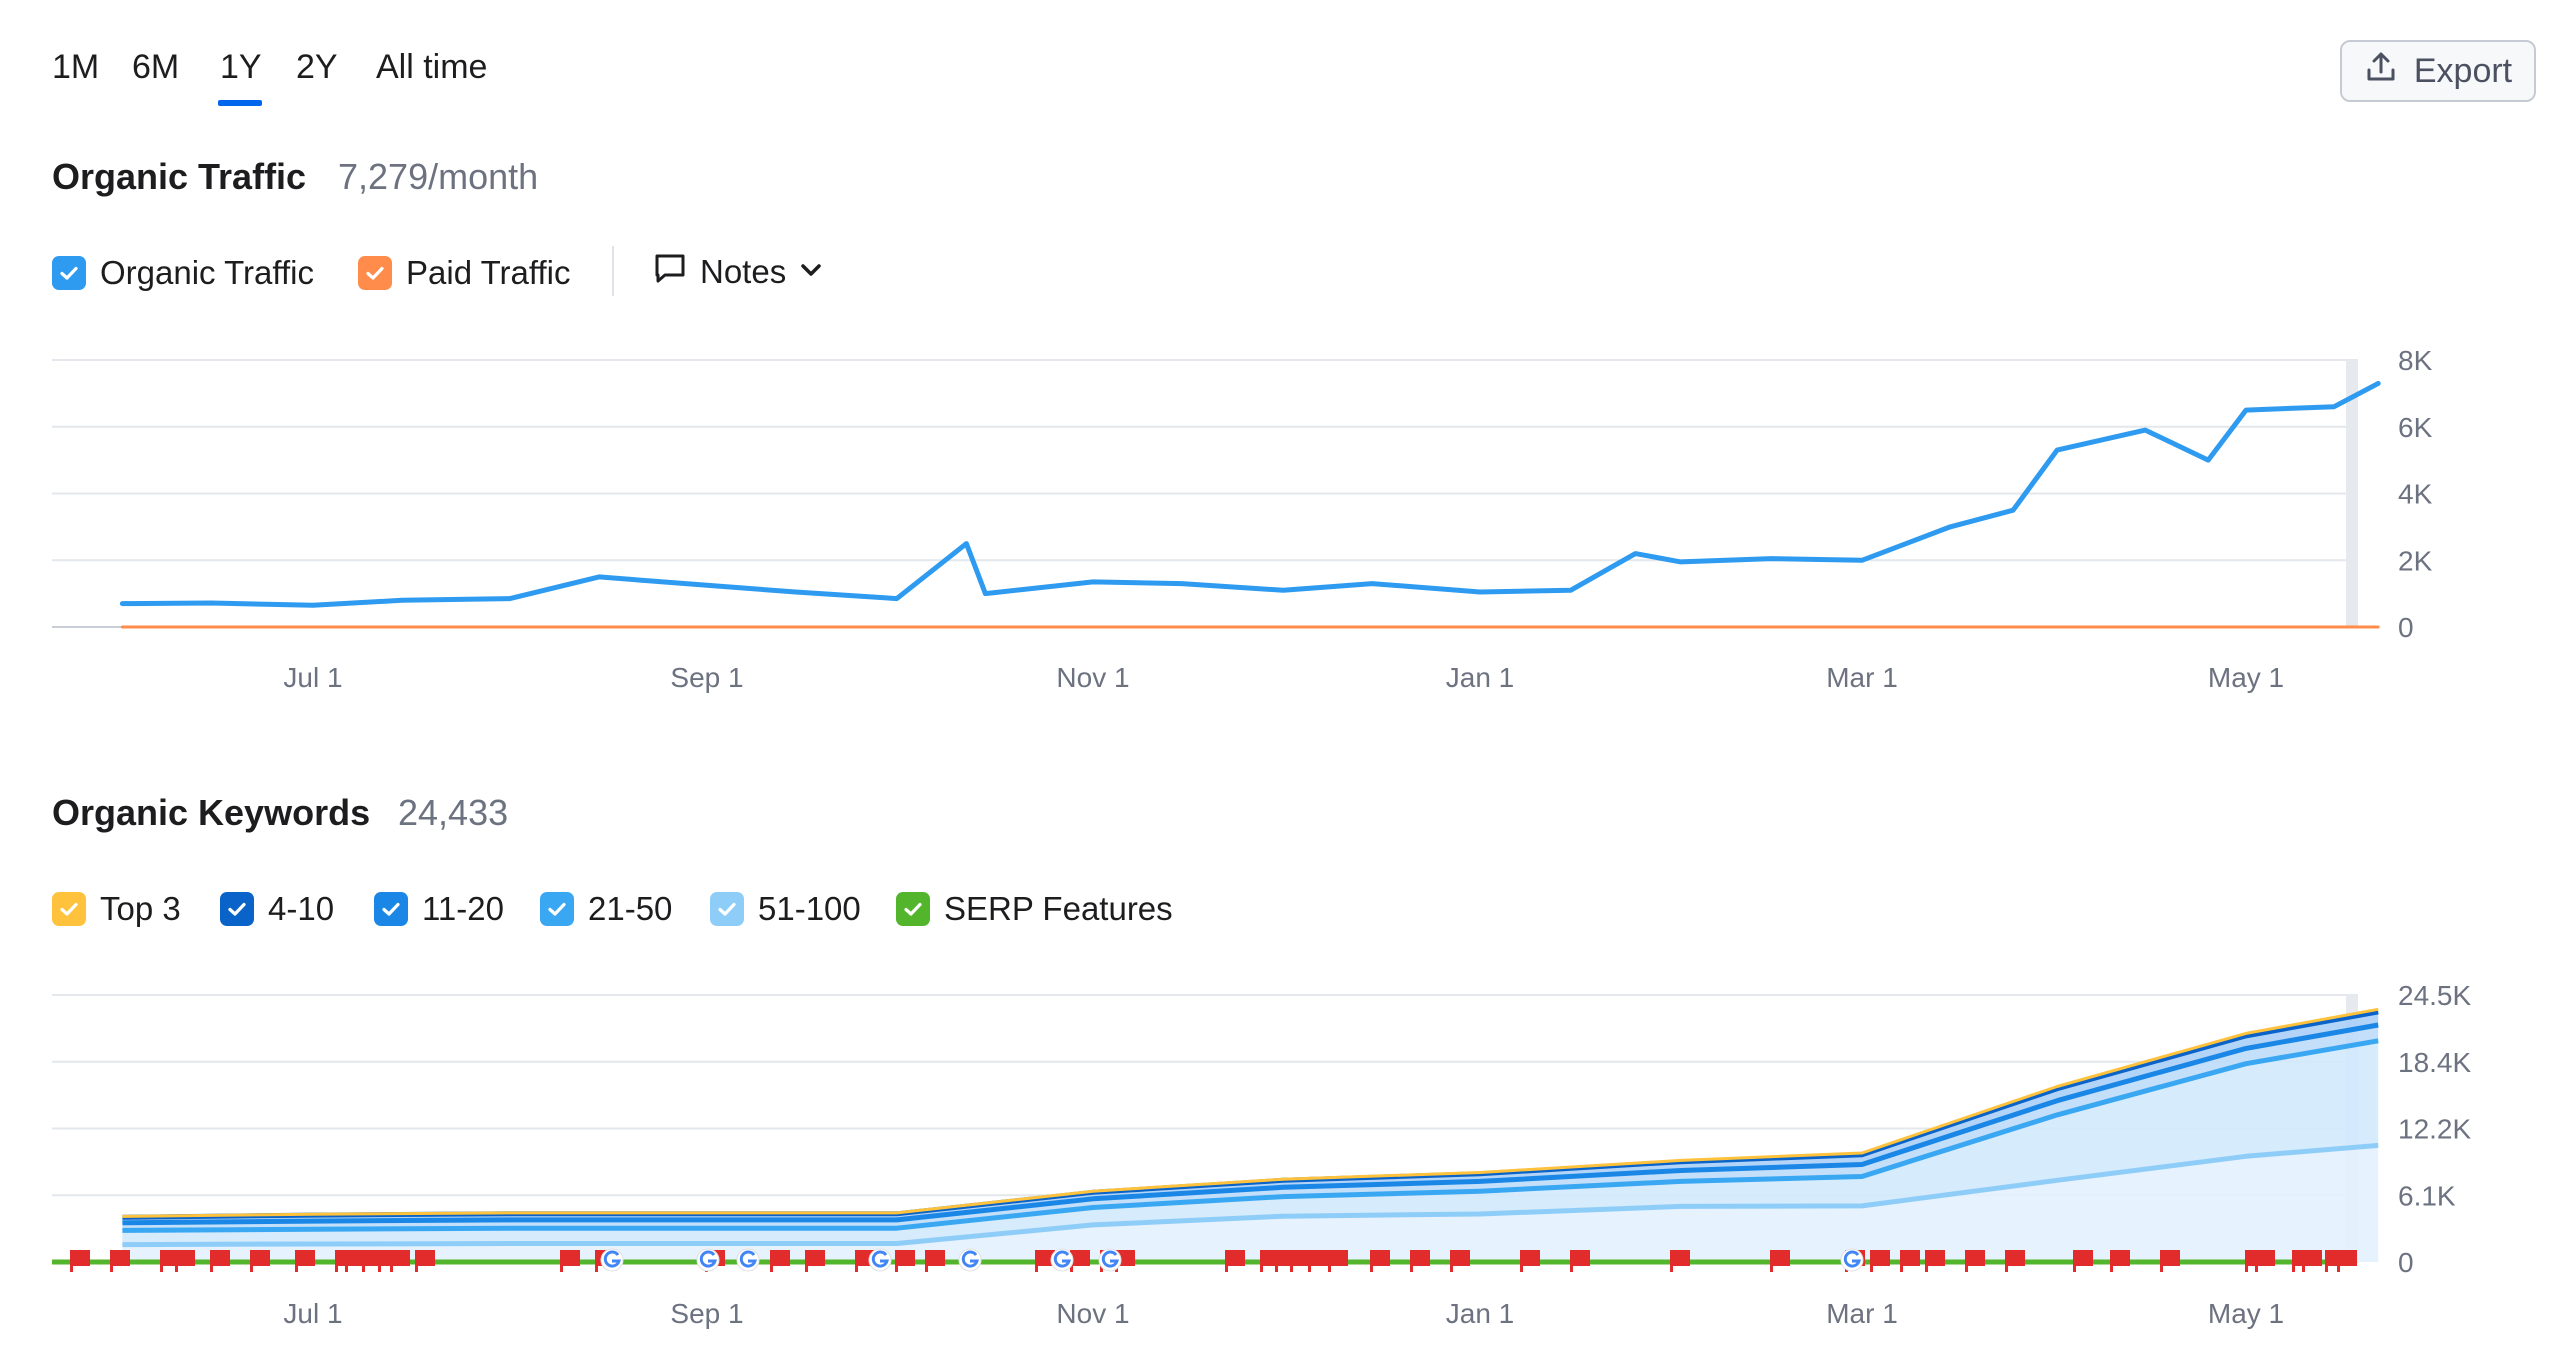 This screenshot has height=1346, width=2560. What do you see at coordinates (913, 909) in the screenshot?
I see `checkbox-serp-features` at bounding box center [913, 909].